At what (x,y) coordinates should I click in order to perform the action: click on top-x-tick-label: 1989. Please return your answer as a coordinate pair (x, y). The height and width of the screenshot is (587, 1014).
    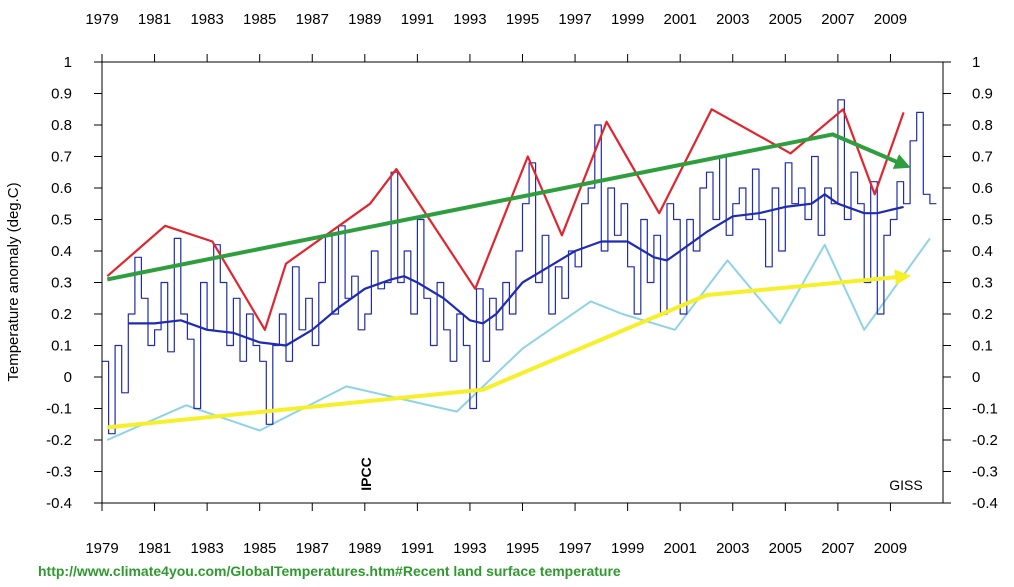
    Looking at the image, I should click on (364, 19).